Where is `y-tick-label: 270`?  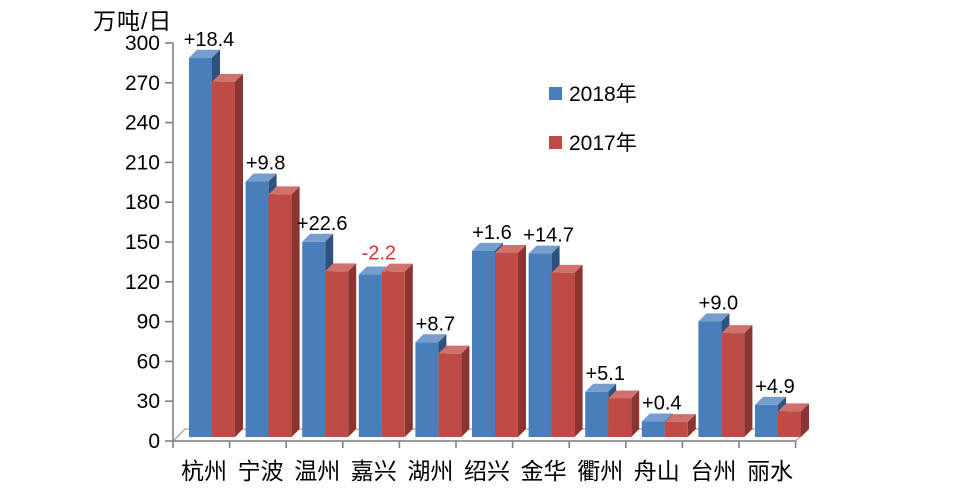
y-tick-label: 270 is located at coordinates (142, 83).